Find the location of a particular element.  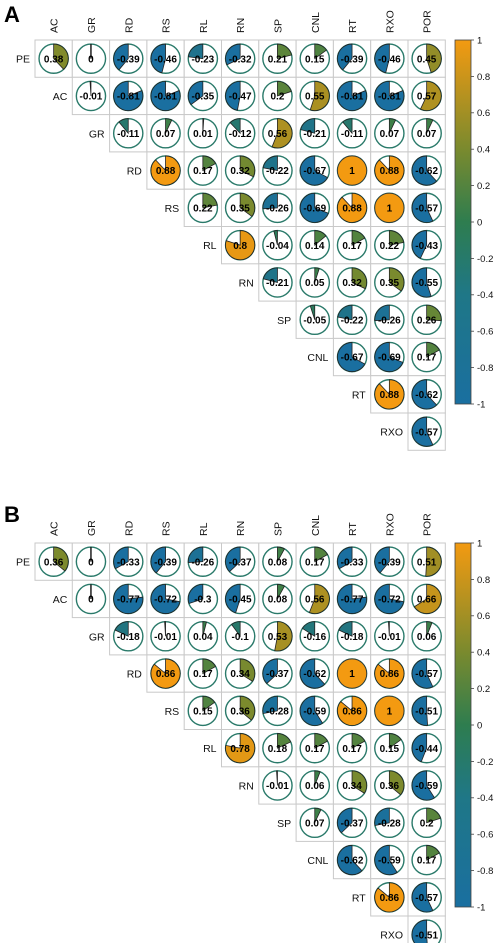

value-label: 0.17 is located at coordinates (315, 749).